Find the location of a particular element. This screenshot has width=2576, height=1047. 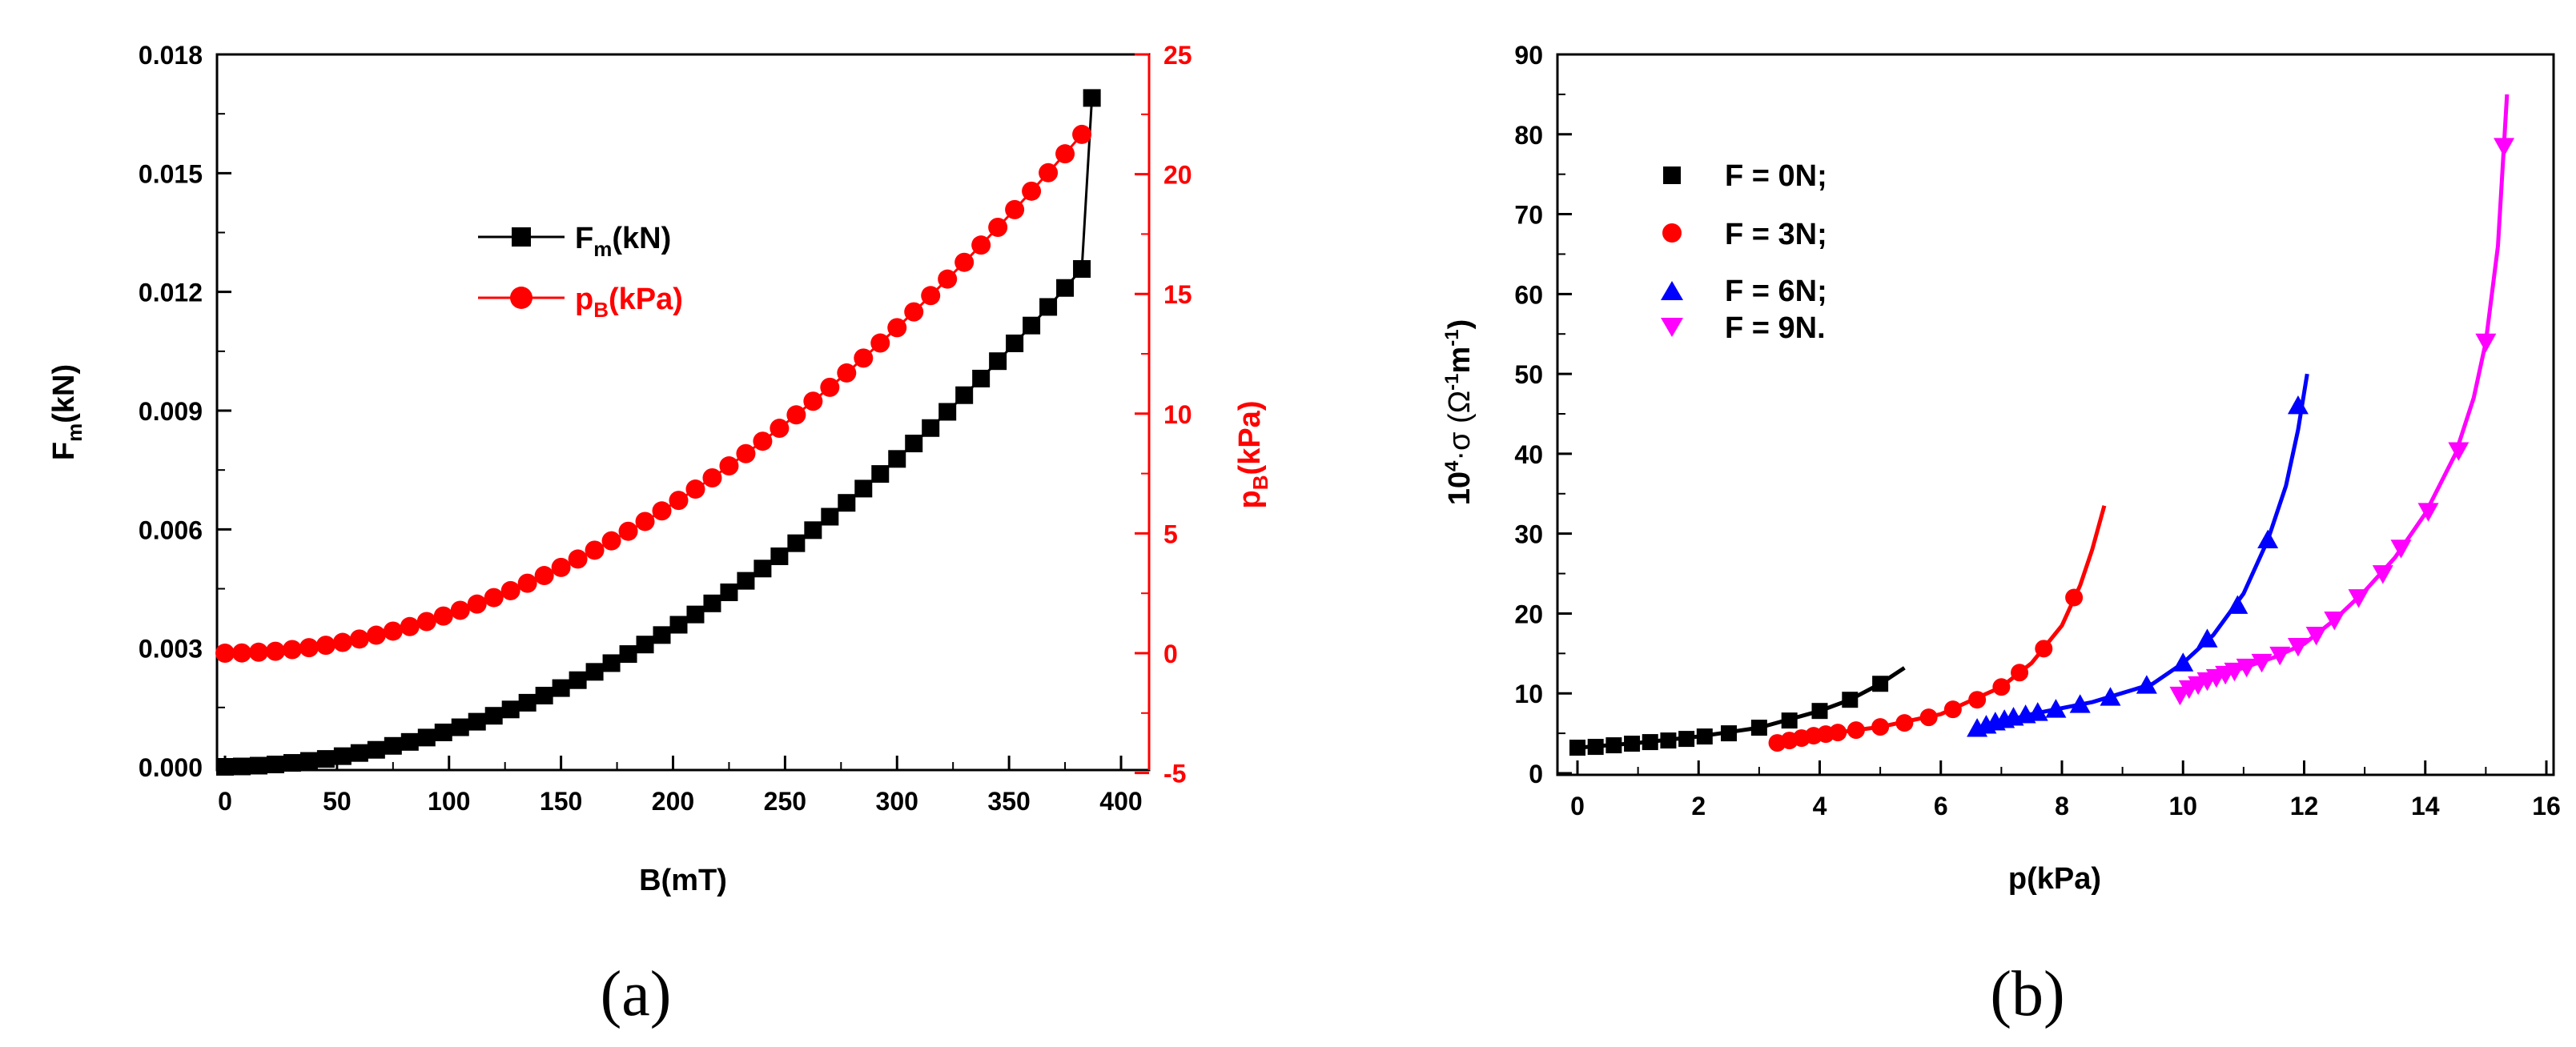

y-right-tick-label: 5 is located at coordinates (1170, 533).